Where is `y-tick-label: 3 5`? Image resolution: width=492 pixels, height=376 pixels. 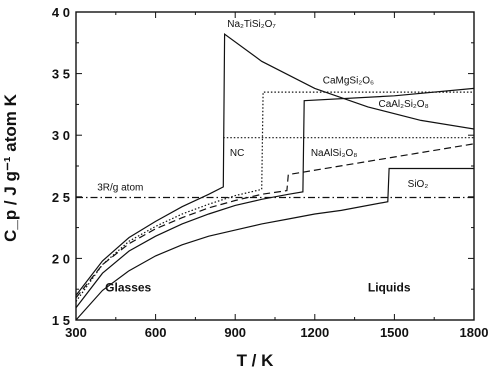
y-tick-label: 3 5 is located at coordinates (61, 74).